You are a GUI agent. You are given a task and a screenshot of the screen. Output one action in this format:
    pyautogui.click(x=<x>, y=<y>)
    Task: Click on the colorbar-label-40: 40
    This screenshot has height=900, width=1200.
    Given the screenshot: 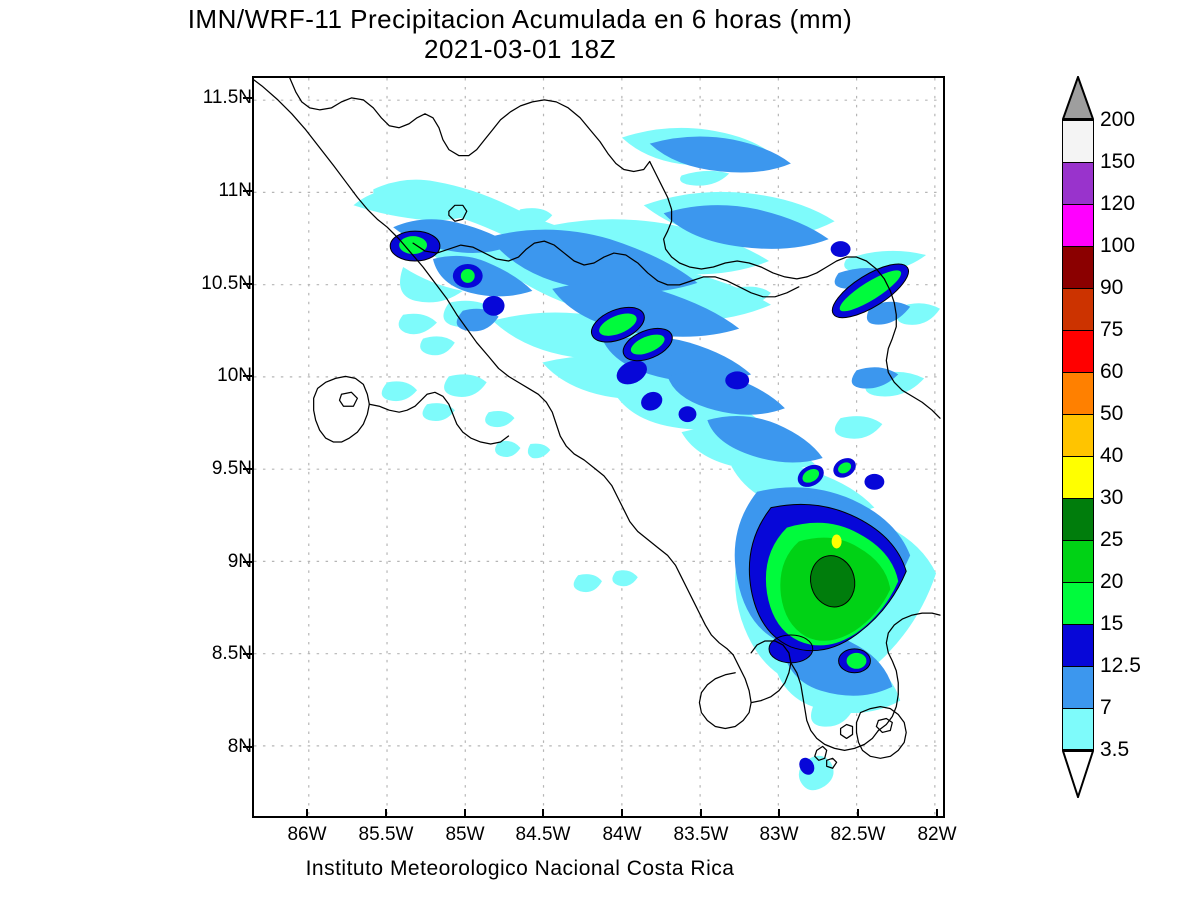 What is the action you would take?
    pyautogui.click(x=1112, y=455)
    